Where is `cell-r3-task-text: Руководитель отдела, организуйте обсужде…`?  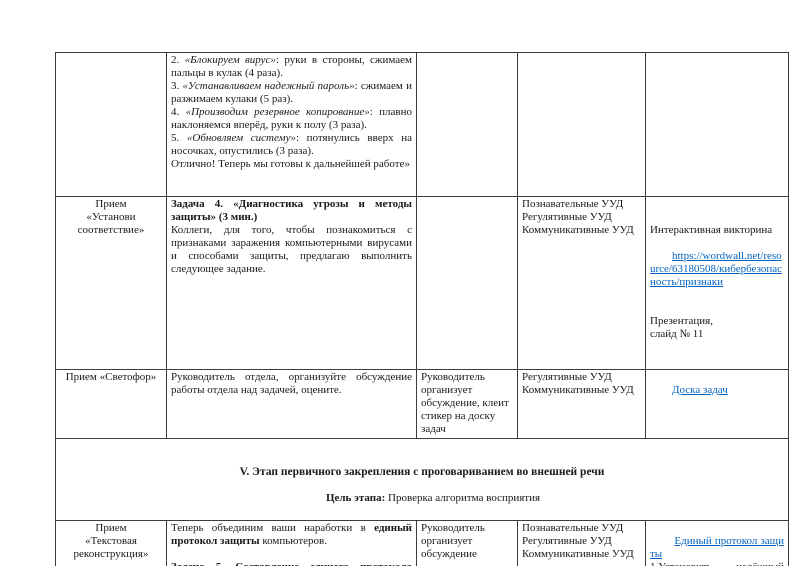
cell-r3-task-text: Руководитель отдела, организуйте обсужде… is located at coordinates (291, 404).